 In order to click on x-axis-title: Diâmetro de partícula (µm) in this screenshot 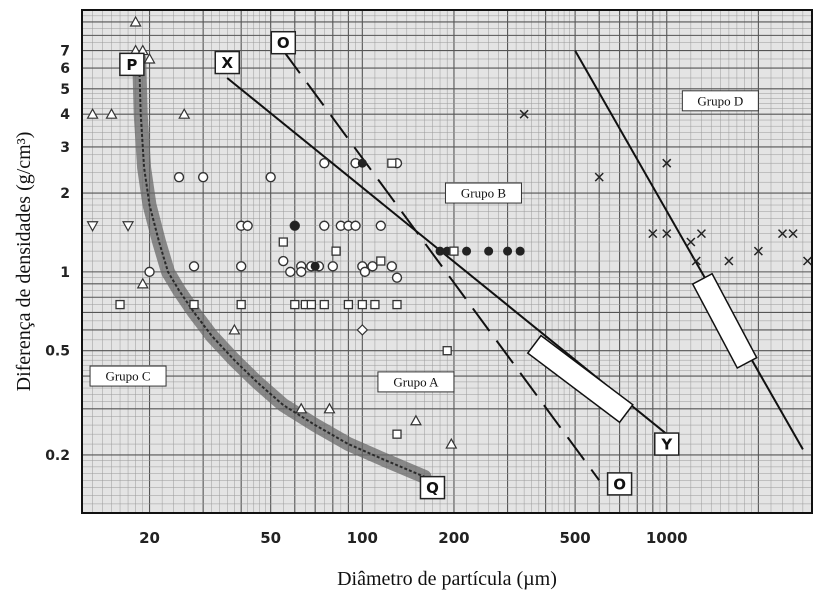, I will do `click(447, 579)`.